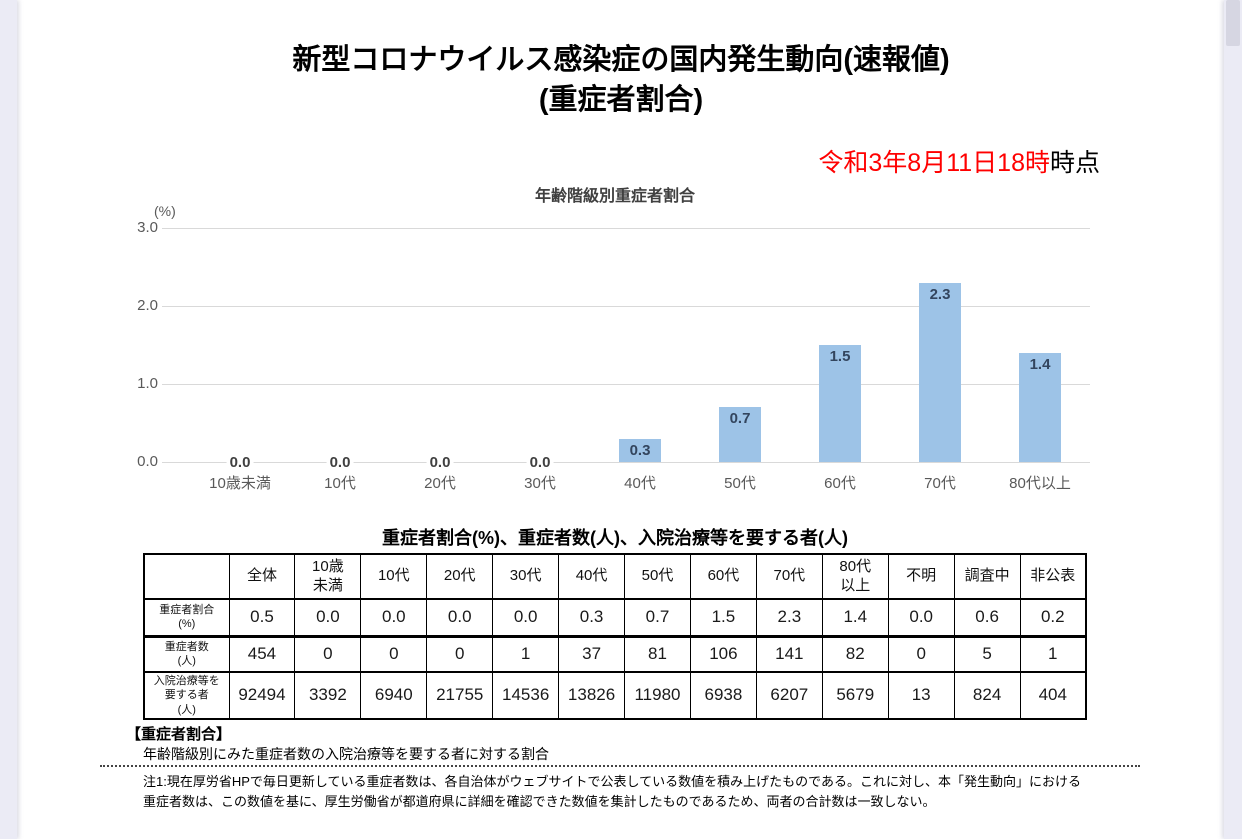 The height and width of the screenshot is (839, 1242). Describe the element at coordinates (186, 653) in the screenshot. I see `table-row-label: 重症者数 (人)` at that location.